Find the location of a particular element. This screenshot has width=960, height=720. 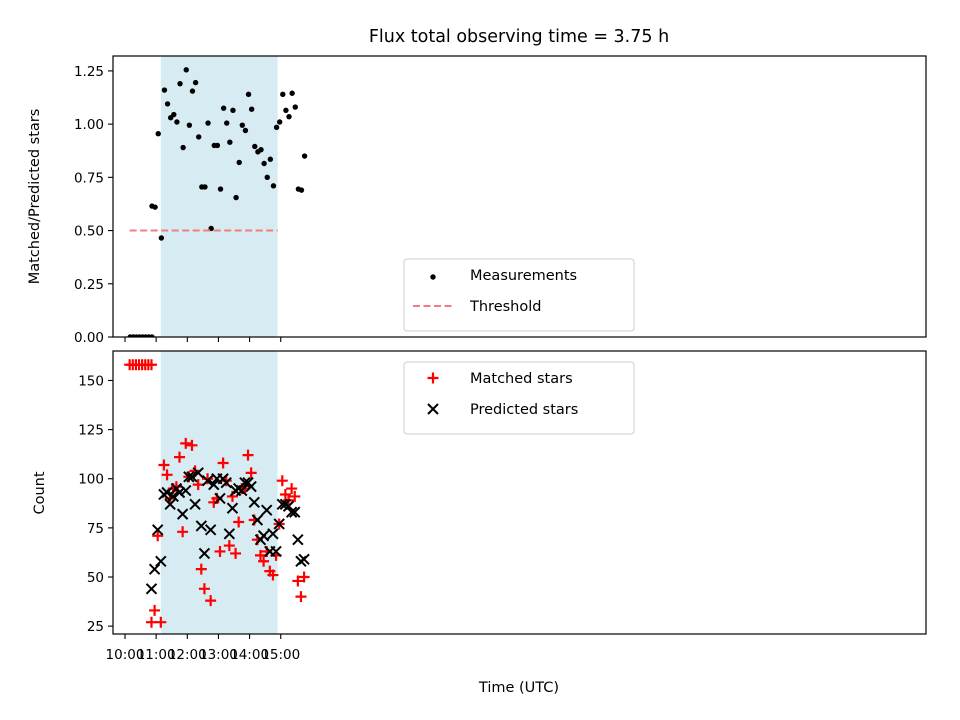

bottom-legend: Matched stars Predicted stars is located at coordinates (519, 398).